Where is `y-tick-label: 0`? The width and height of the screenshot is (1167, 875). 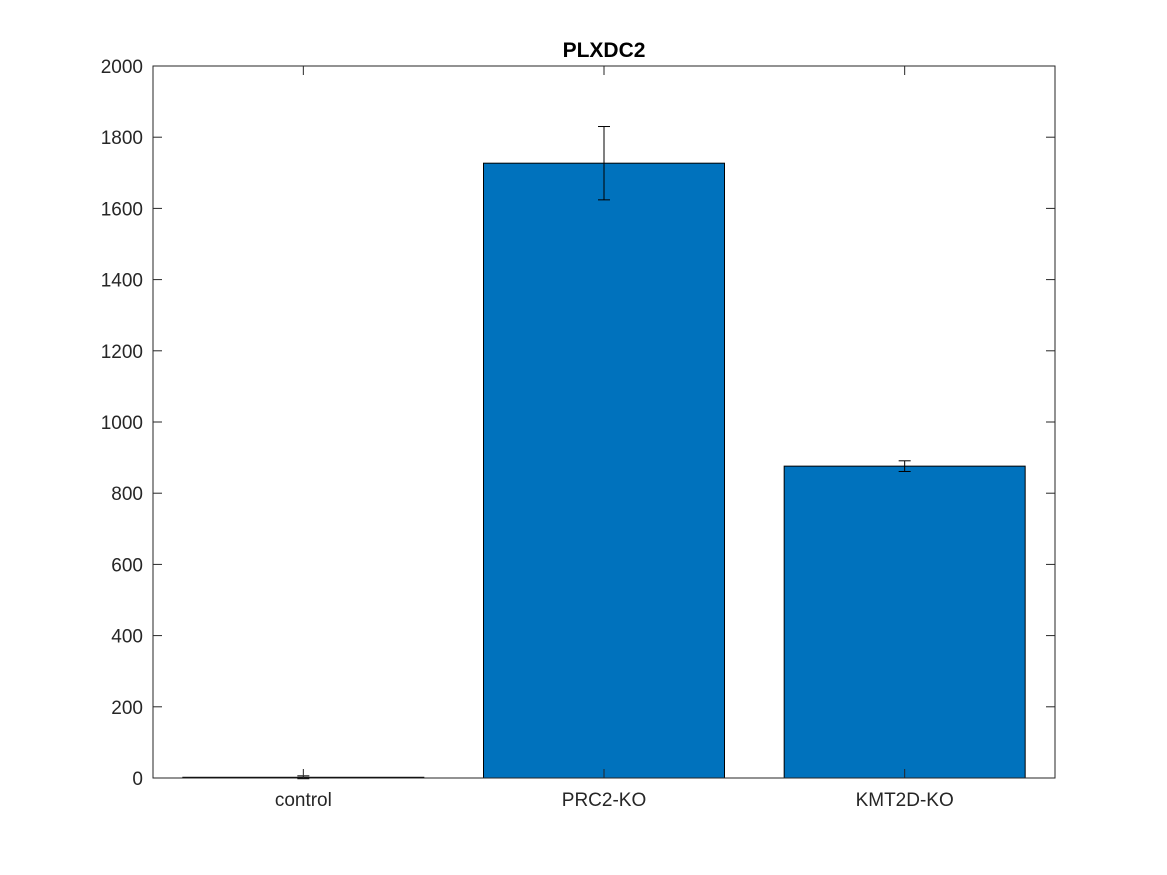
y-tick-label: 0 is located at coordinates (137, 779).